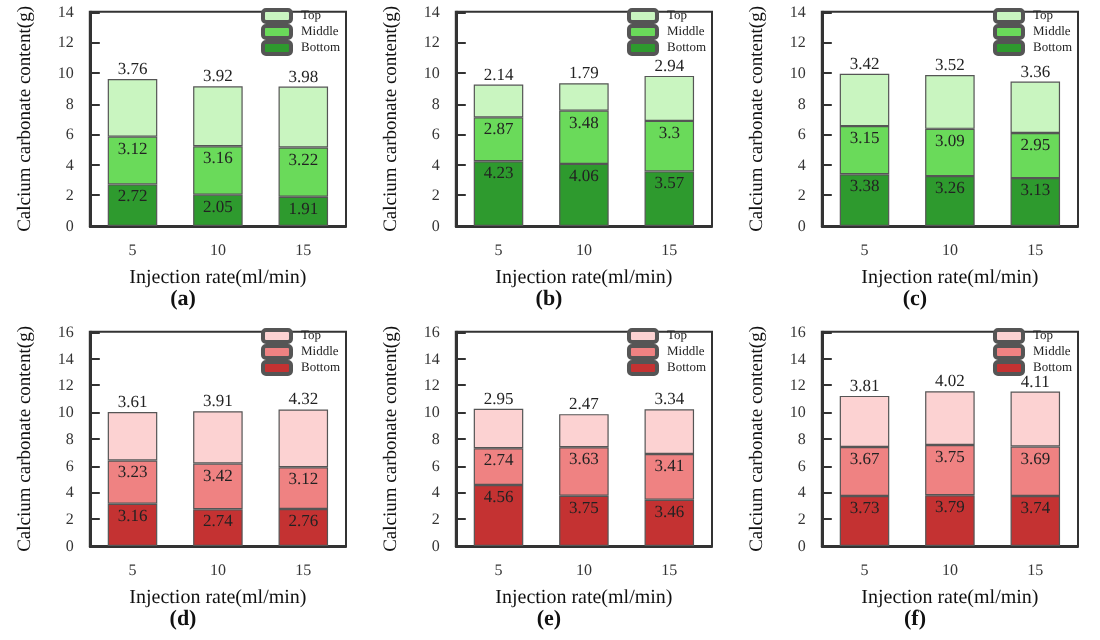 The height and width of the screenshot is (640, 1100). What do you see at coordinates (1035, 189) in the screenshot?
I see `data-label: 3.13` at bounding box center [1035, 189].